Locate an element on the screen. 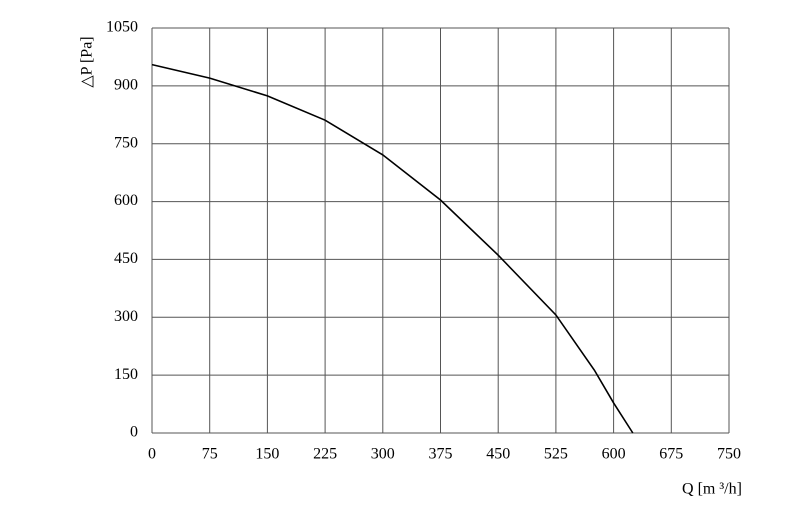 The height and width of the screenshot is (523, 788). y-tick-label: 300 is located at coordinates (126, 316).